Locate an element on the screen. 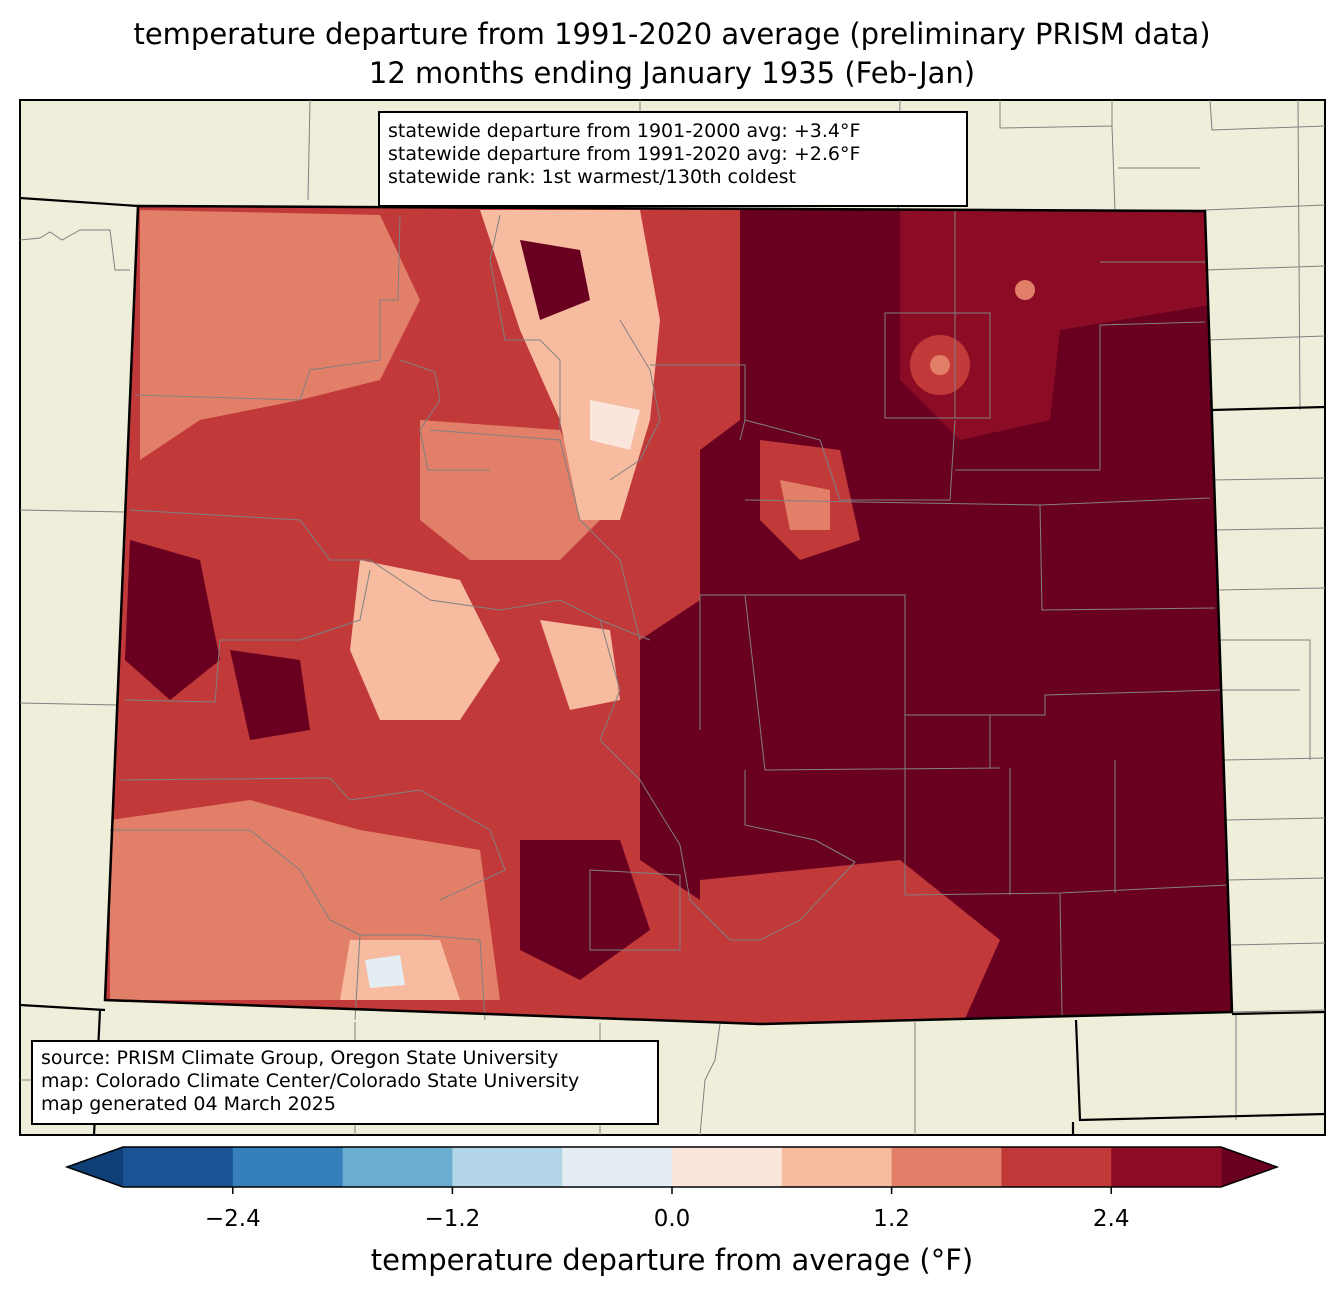  colorbar-outline is located at coordinates (672, 1167).